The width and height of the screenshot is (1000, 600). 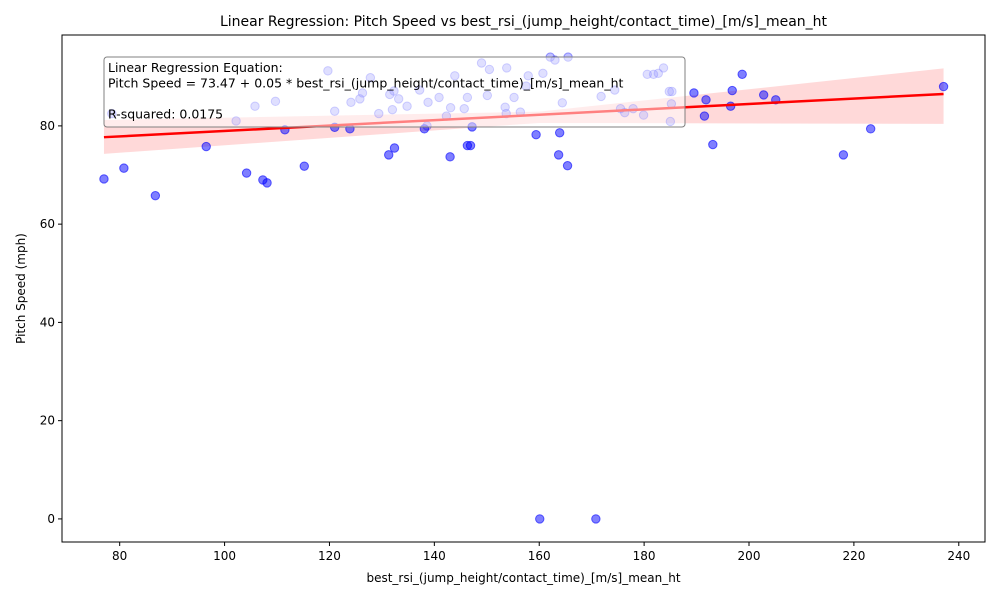 I want to click on x-axis-ticks: 80 100 120 140 160 180 200 220 240, so click(x=541, y=552).